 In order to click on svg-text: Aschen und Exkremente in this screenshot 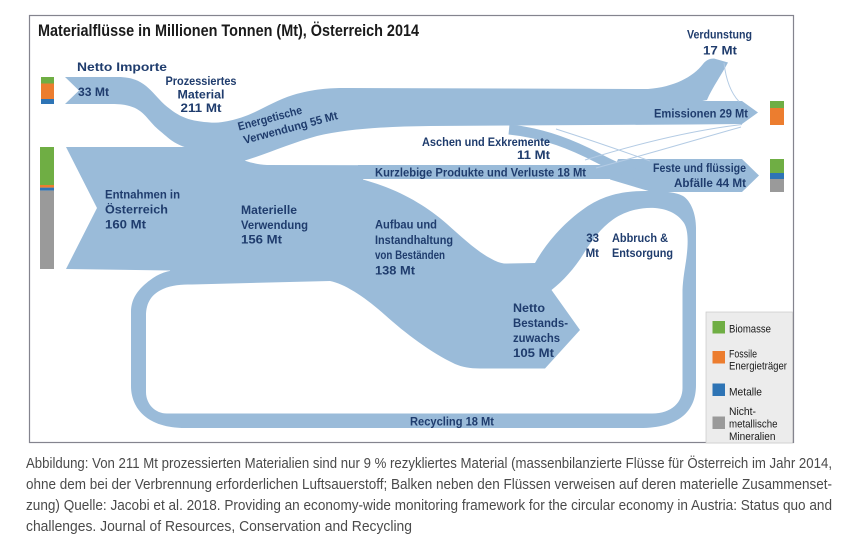, I will do `click(486, 143)`.